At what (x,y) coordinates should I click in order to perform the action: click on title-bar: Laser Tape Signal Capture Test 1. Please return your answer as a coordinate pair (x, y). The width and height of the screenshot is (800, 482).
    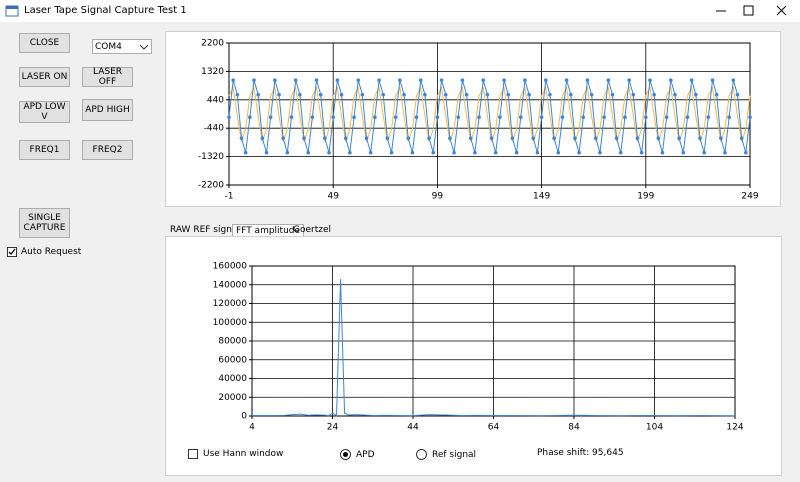
    Looking at the image, I should click on (400, 11).